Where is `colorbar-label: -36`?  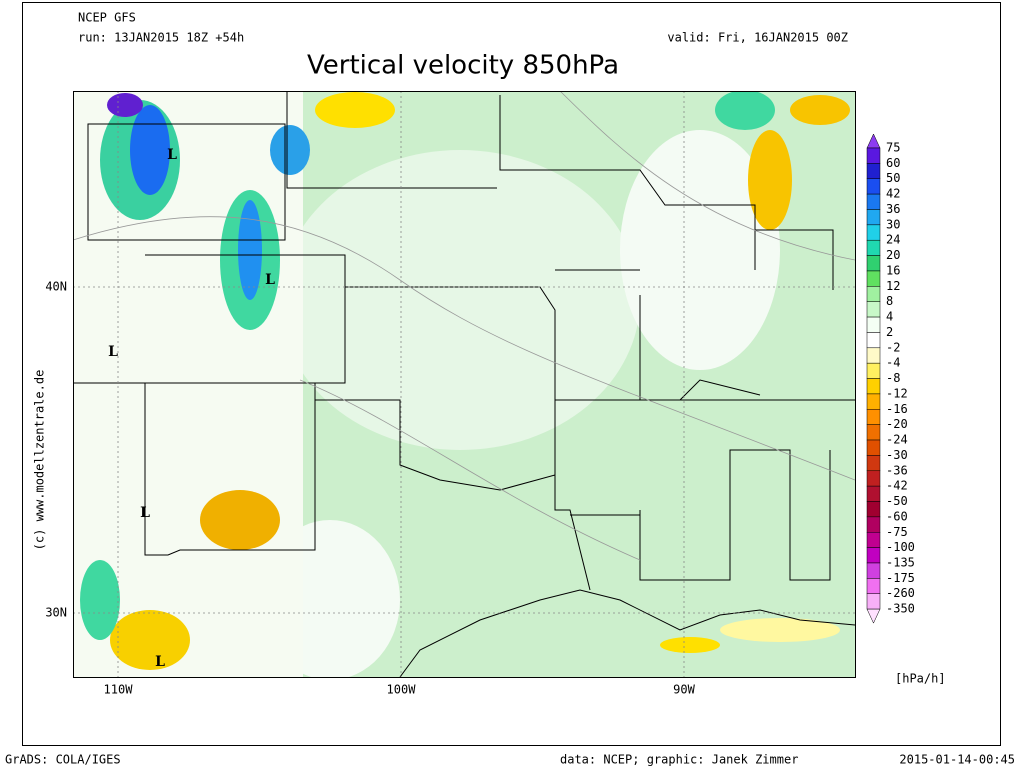 colorbar-label: -36 is located at coordinates (897, 470).